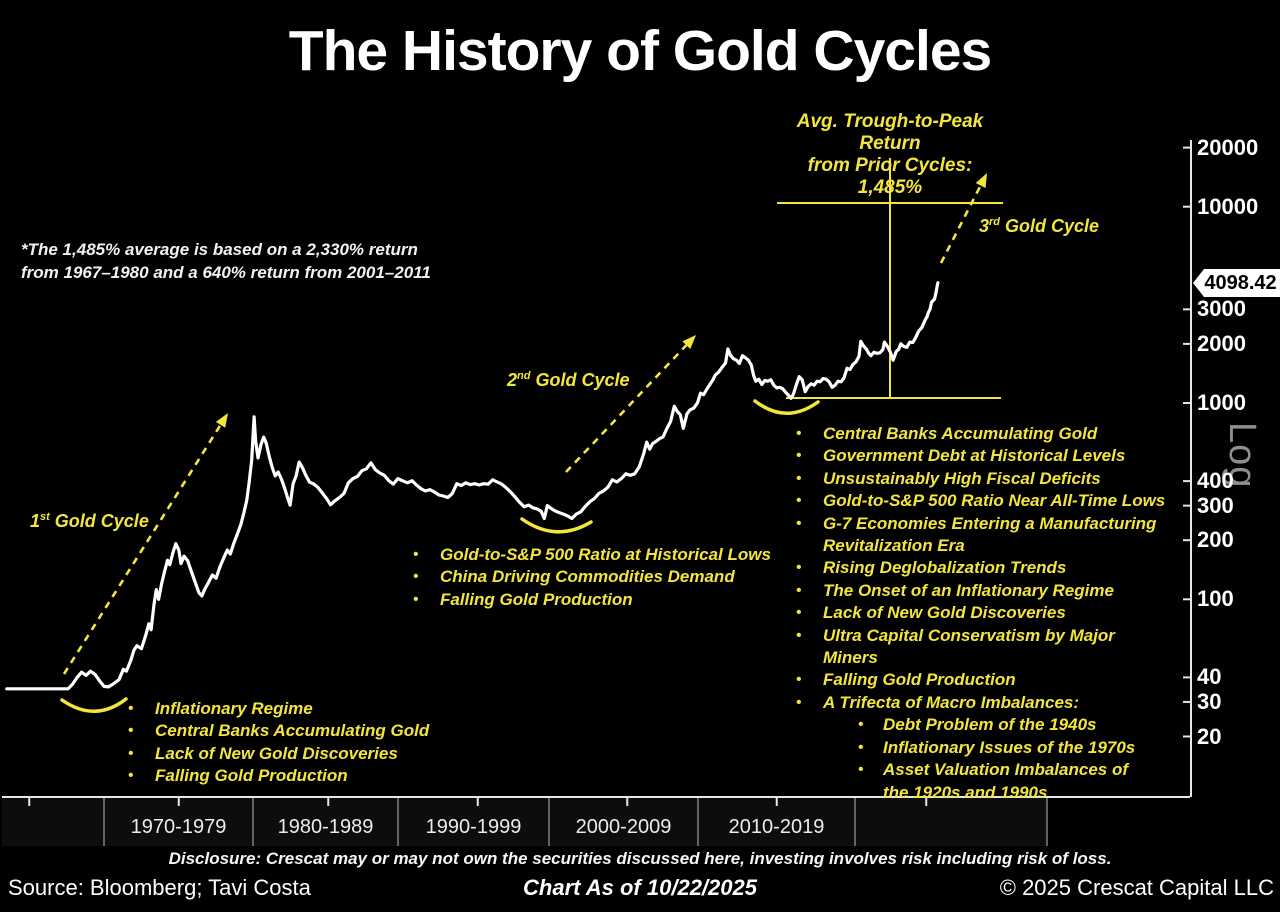  Describe the element at coordinates (1215, 505) in the screenshot. I see `y-axis-label-300: 300` at that location.